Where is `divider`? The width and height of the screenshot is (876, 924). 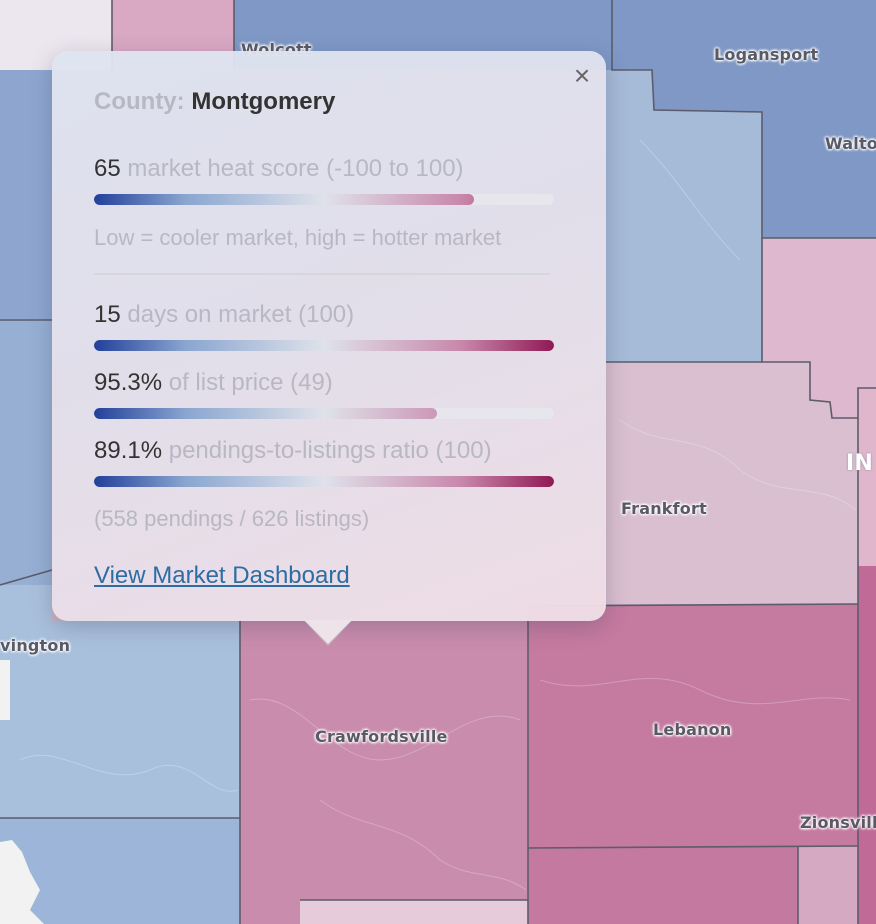 divider is located at coordinates (322, 274).